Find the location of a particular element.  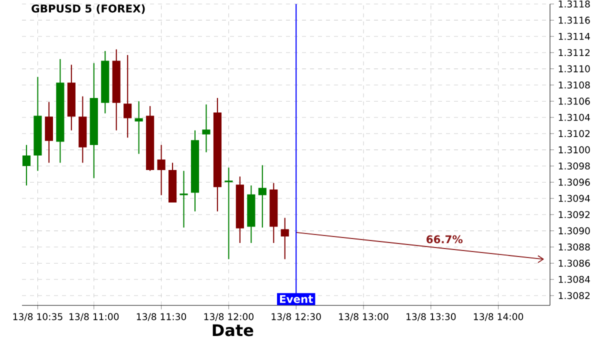

x-tick-label: 13/8 12:30 is located at coordinates (296, 317).